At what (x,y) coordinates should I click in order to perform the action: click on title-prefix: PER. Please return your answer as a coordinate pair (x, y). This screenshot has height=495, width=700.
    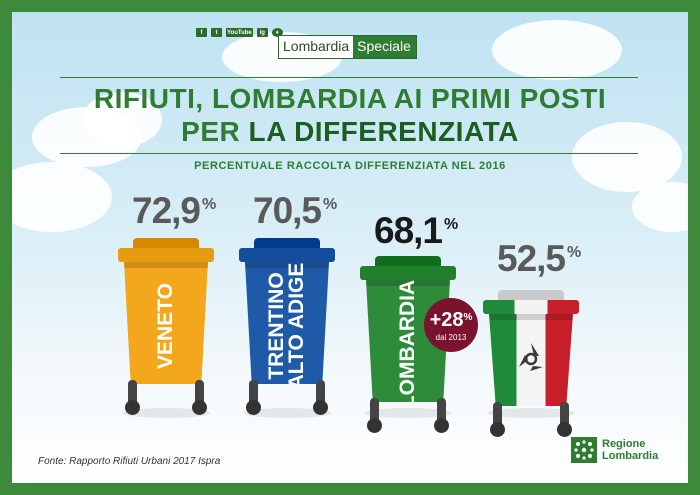
    Looking at the image, I should click on (215, 131).